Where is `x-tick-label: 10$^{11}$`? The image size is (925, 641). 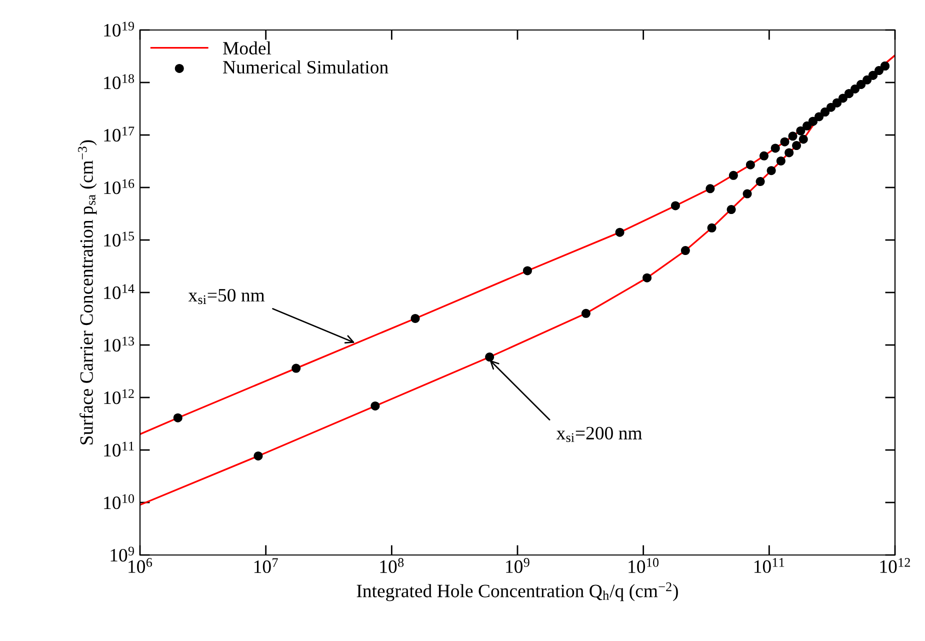 x-tick-label: 10$^{11}$ is located at coordinates (769, 565).